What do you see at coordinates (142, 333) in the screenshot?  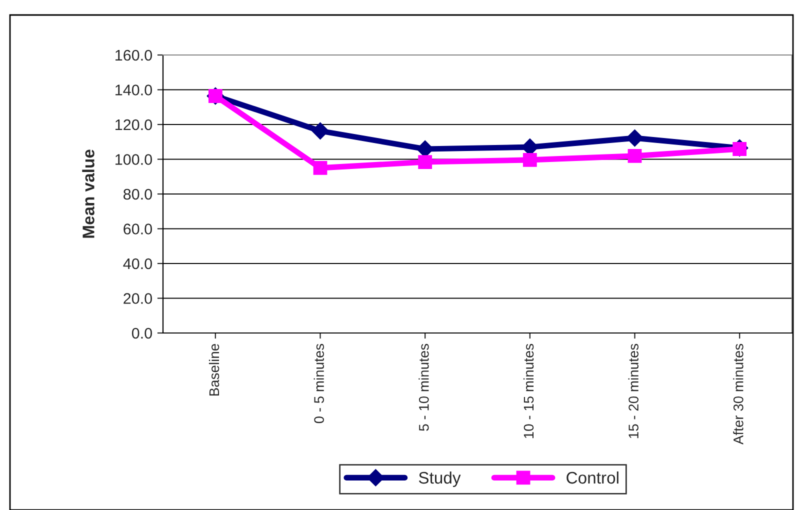 I see `y-tick-label: 0.0` at bounding box center [142, 333].